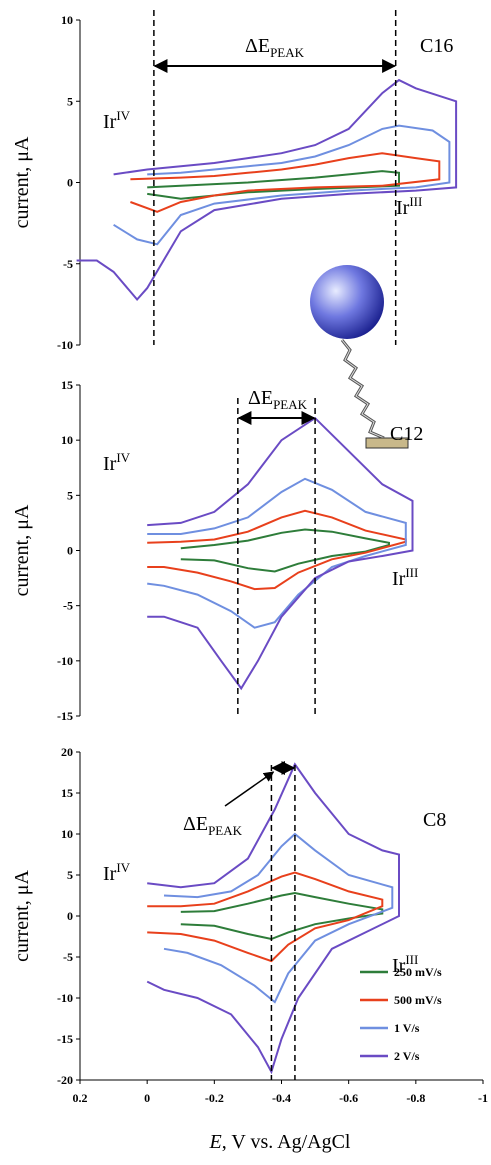  What do you see at coordinates (407, 1056) in the screenshot?
I see `legend-label: 2 V/s` at bounding box center [407, 1056].